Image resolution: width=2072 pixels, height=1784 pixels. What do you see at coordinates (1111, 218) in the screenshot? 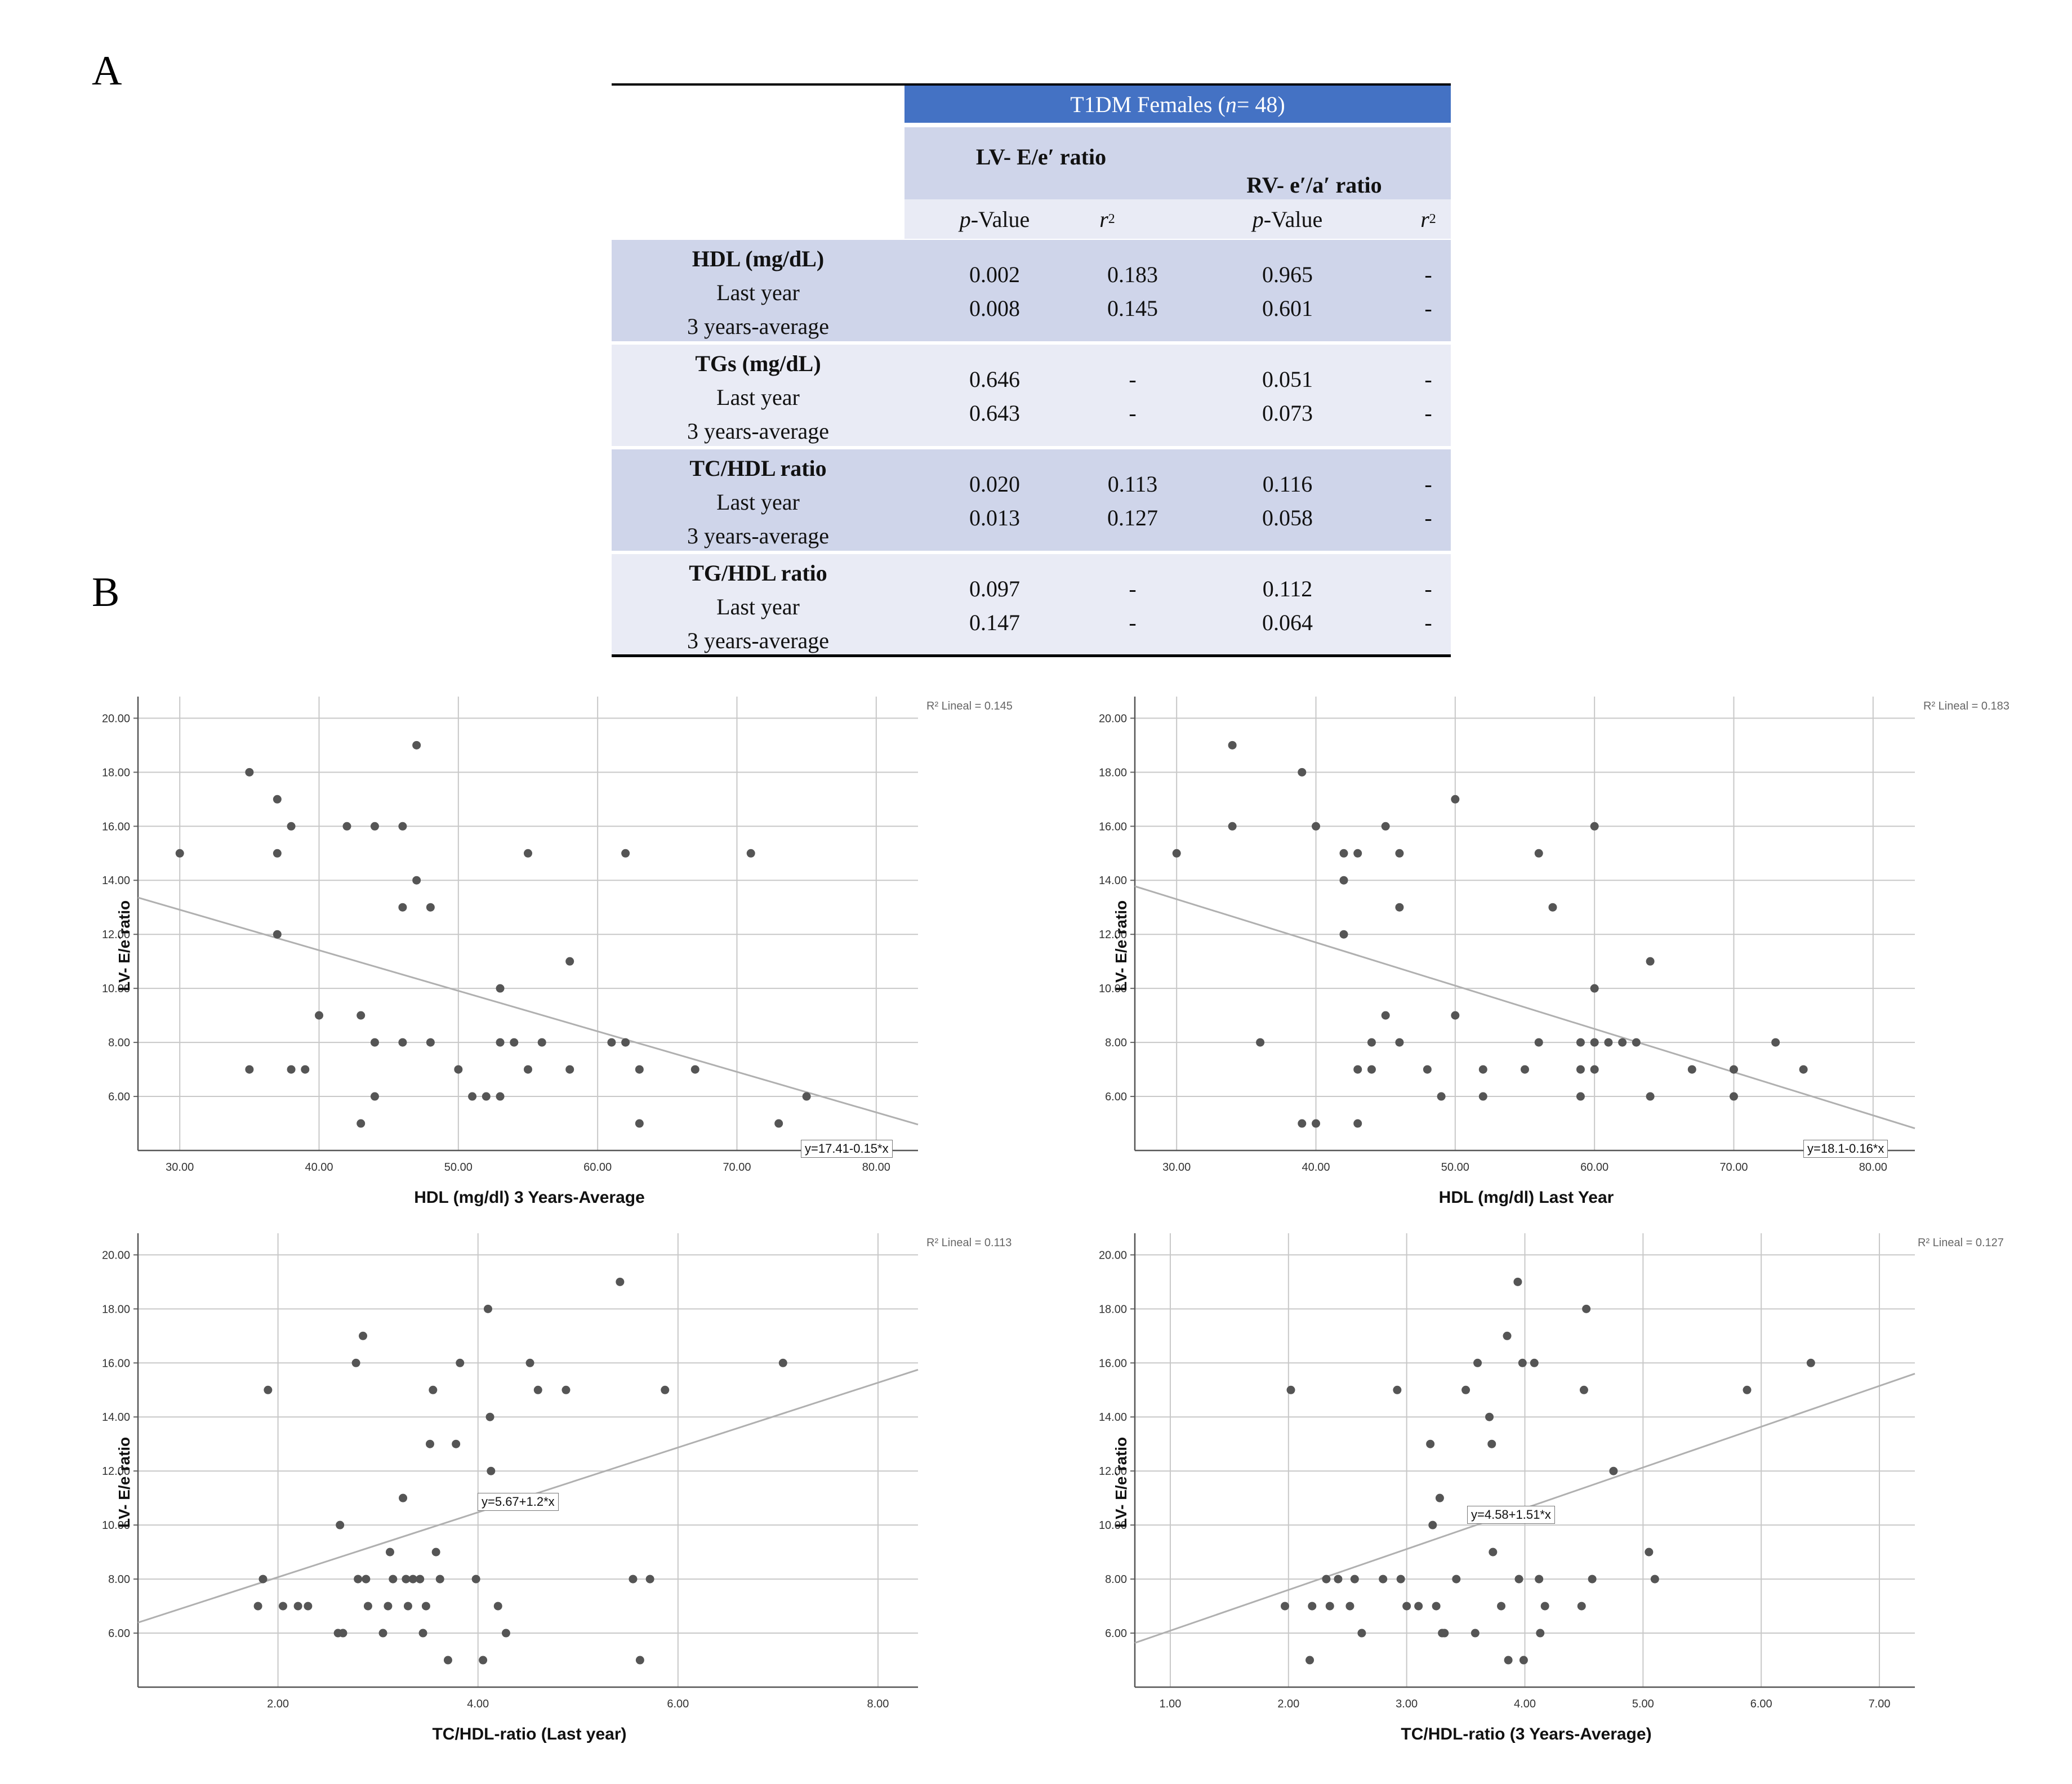
I see `subheader-r-sup: 2` at bounding box center [1111, 218].